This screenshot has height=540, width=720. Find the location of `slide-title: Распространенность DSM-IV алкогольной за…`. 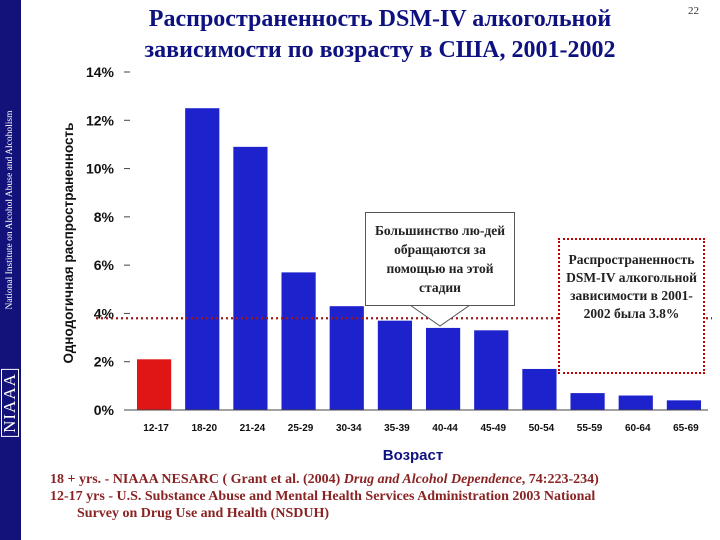

slide-title: Распространенность DSM-IV алкогольной за… is located at coordinates (380, 34).